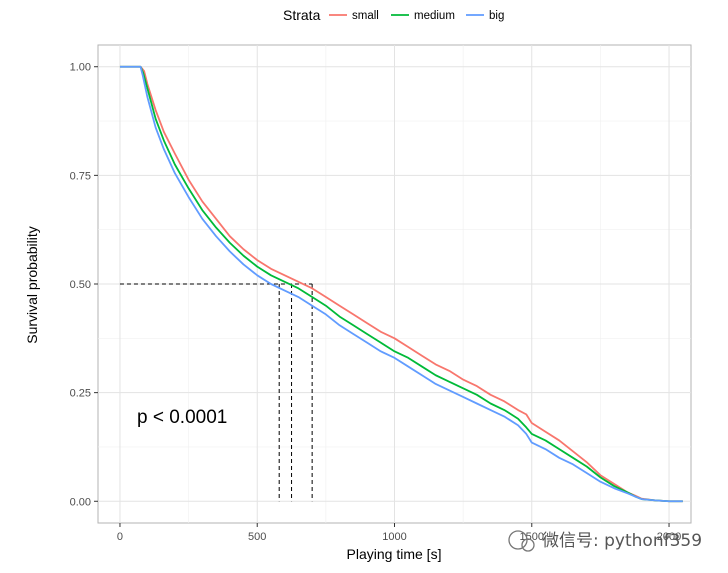 The image size is (728, 573). Describe the element at coordinates (365, 16) in the screenshot. I see `legend-label-small: small` at that location.